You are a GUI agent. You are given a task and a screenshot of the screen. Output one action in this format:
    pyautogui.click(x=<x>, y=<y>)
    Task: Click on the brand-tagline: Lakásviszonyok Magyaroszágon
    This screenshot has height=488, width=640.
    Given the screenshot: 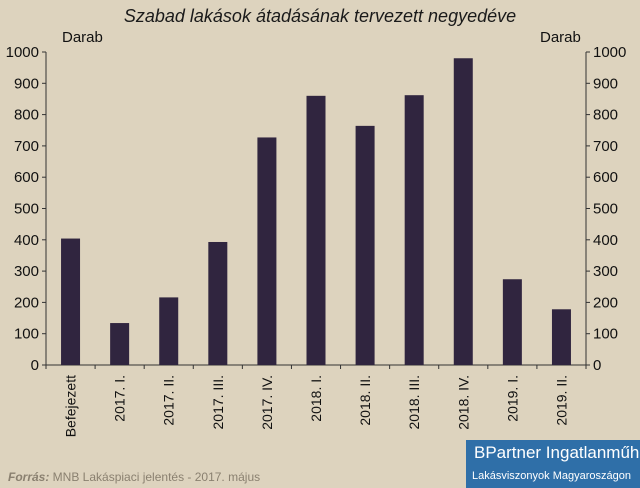 What is the action you would take?
    pyautogui.click(x=551, y=476)
    